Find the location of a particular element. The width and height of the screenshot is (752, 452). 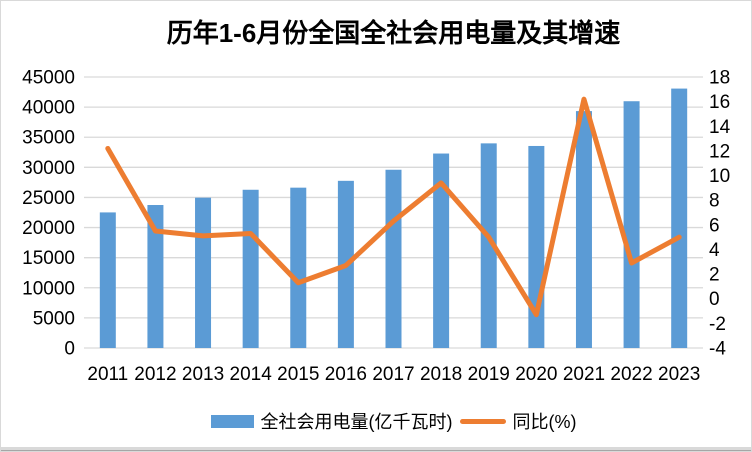

bar-2011 is located at coordinates (107, 280).